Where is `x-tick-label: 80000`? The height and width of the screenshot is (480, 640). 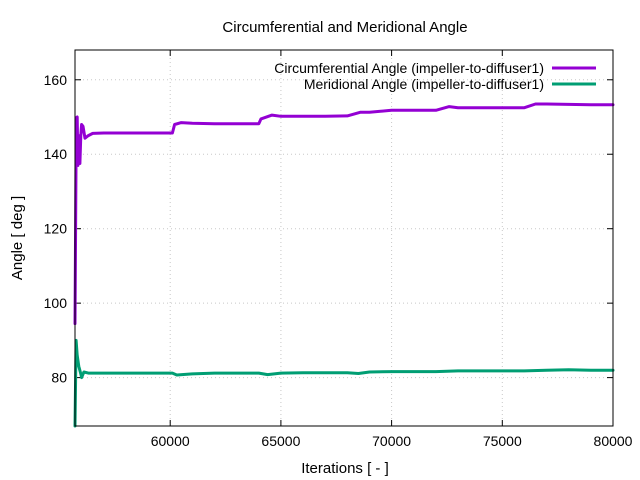 x-tick-label: 80000 is located at coordinates (613, 441).